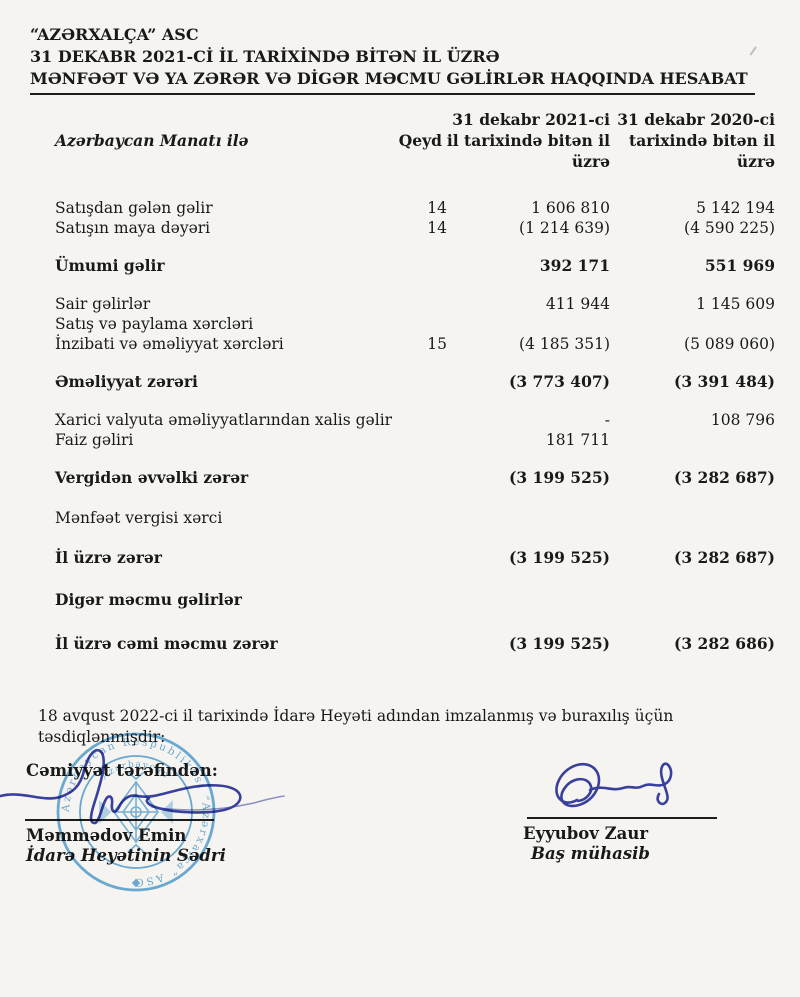  I want to click on table-row: Satışdan gələn gəlir 14 1 606 810 5 142 194, so click(415, 208).